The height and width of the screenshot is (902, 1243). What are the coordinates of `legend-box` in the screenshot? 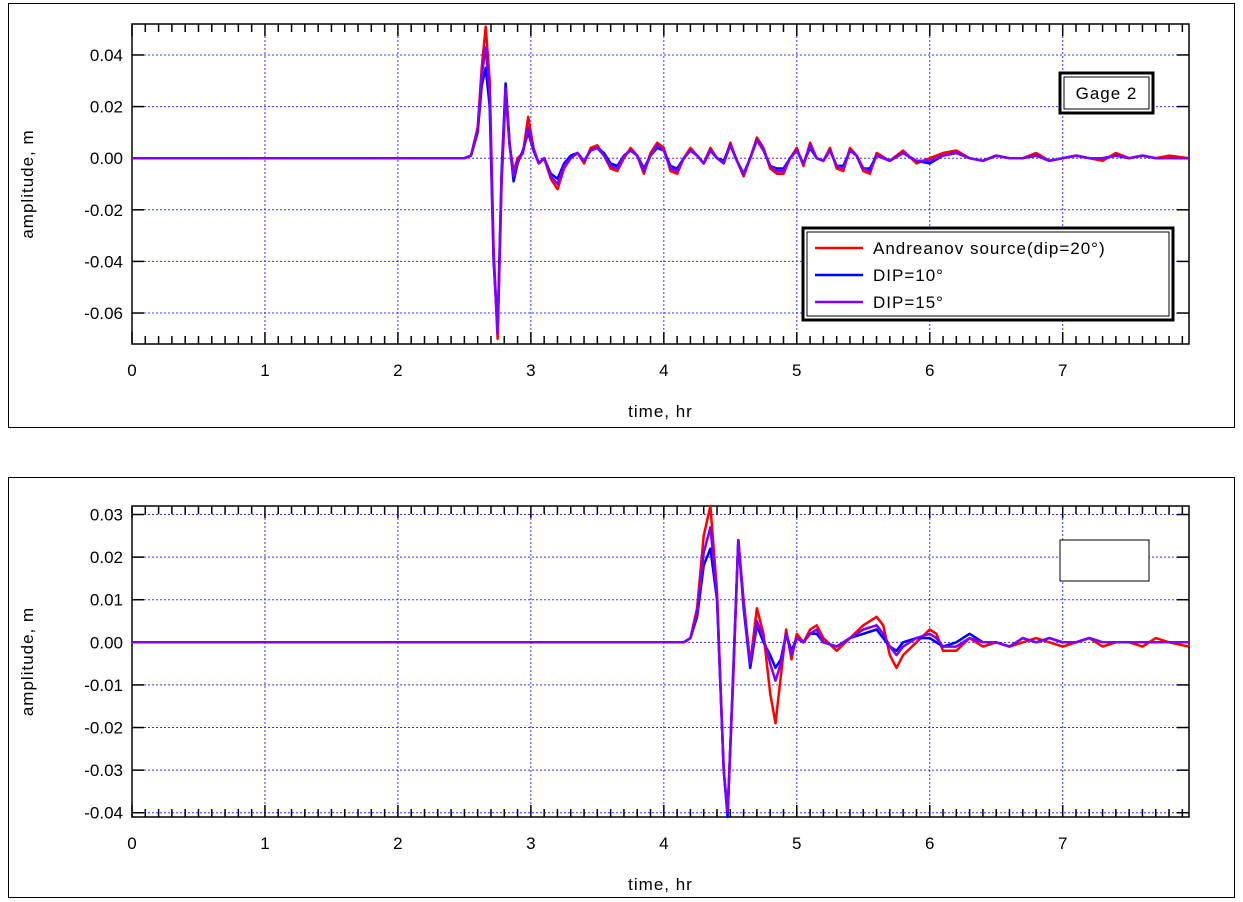 It's located at (988, 274).